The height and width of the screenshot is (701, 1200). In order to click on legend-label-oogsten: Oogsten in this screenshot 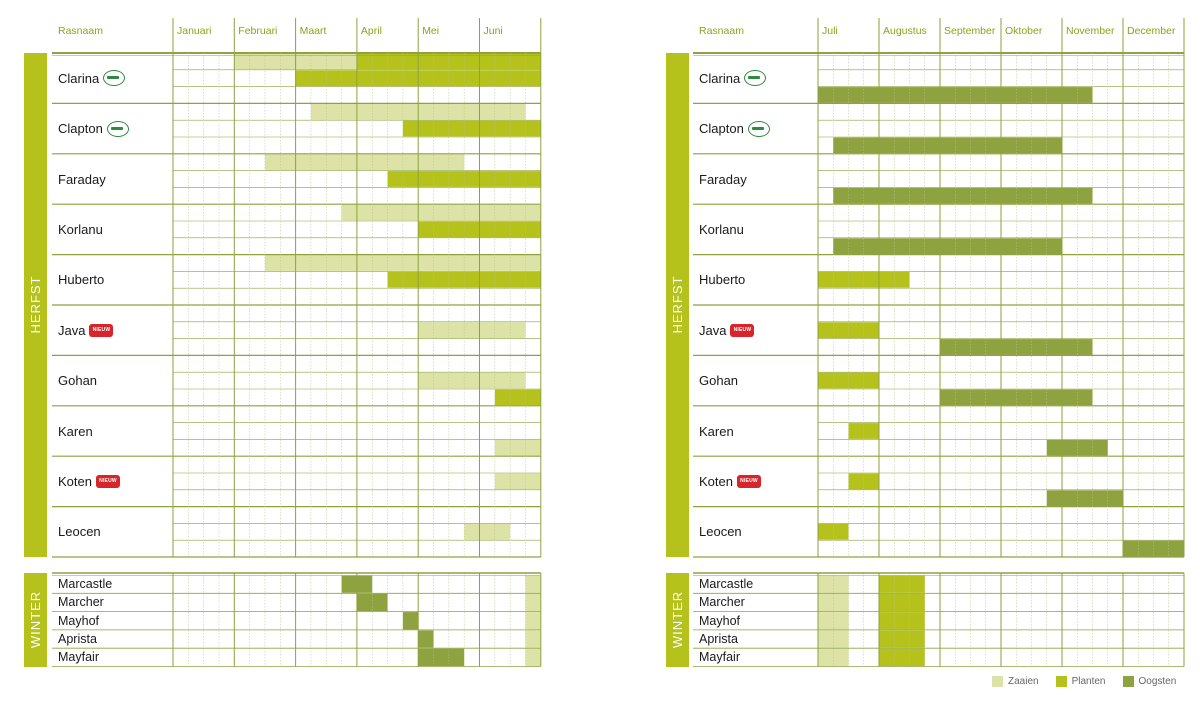, I will do `click(1157, 681)`.